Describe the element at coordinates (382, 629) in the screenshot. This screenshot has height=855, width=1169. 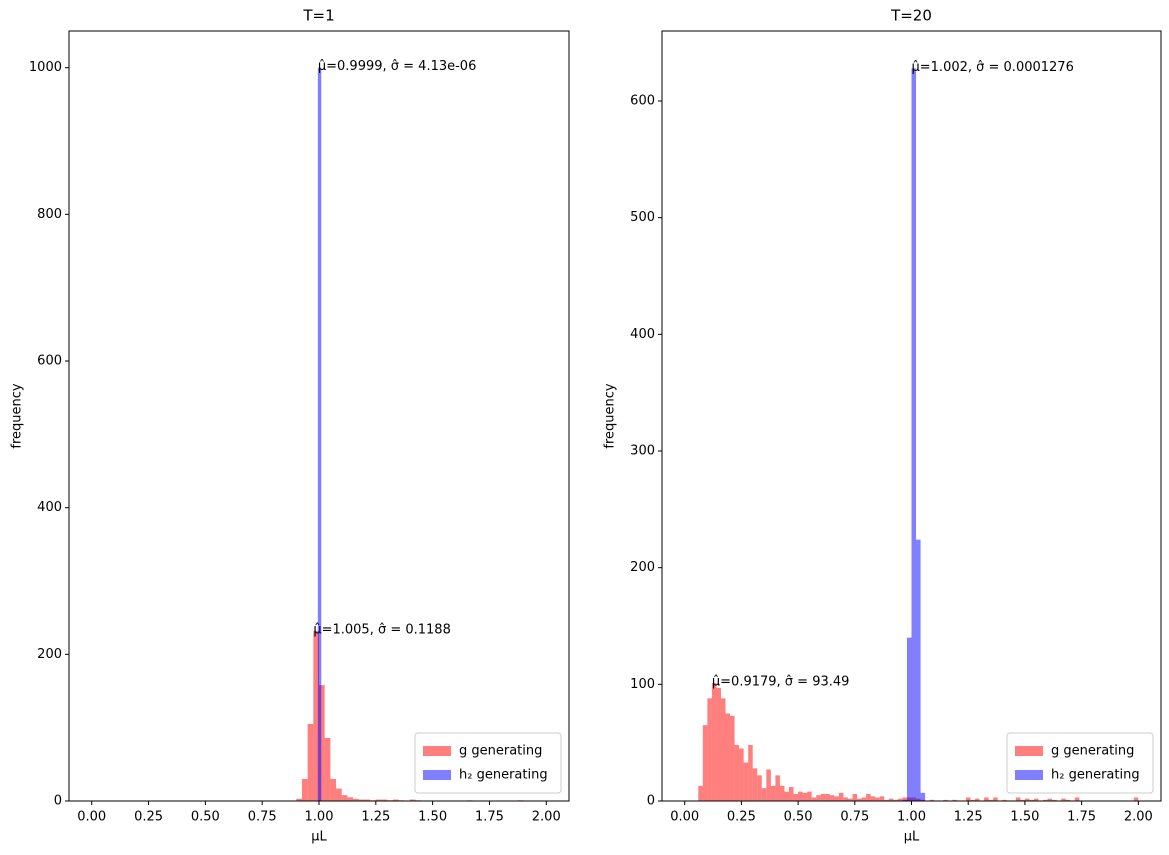
I see `annotation: μ̂=1.005, σ̂ = 0.1188` at that location.